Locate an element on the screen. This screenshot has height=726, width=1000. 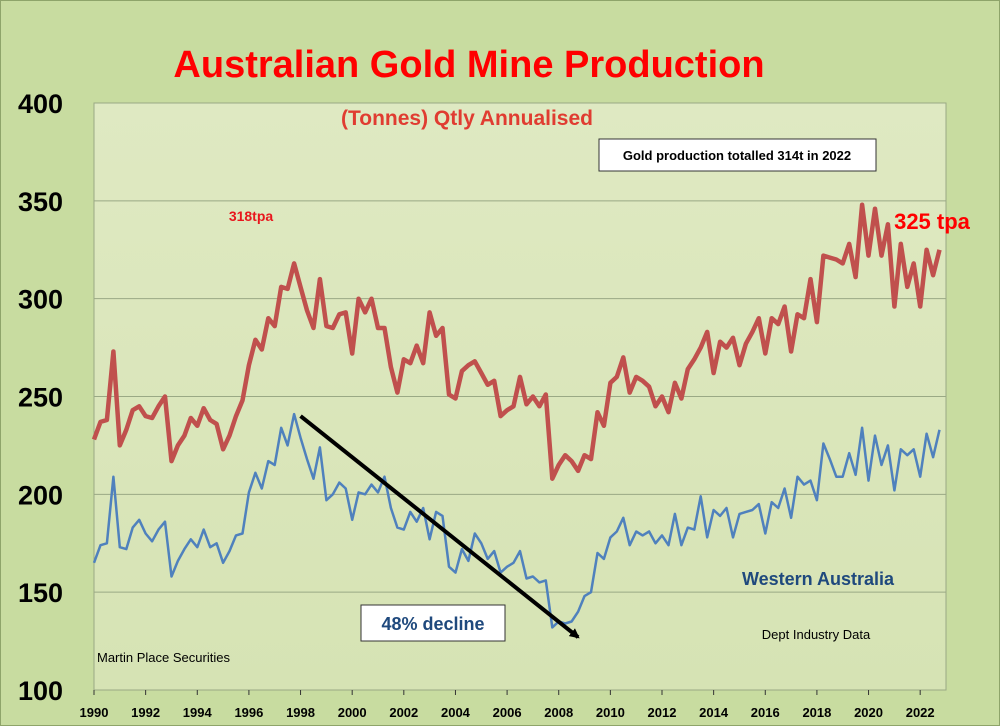
x-tick-label: 1992 is located at coordinates (145, 712).